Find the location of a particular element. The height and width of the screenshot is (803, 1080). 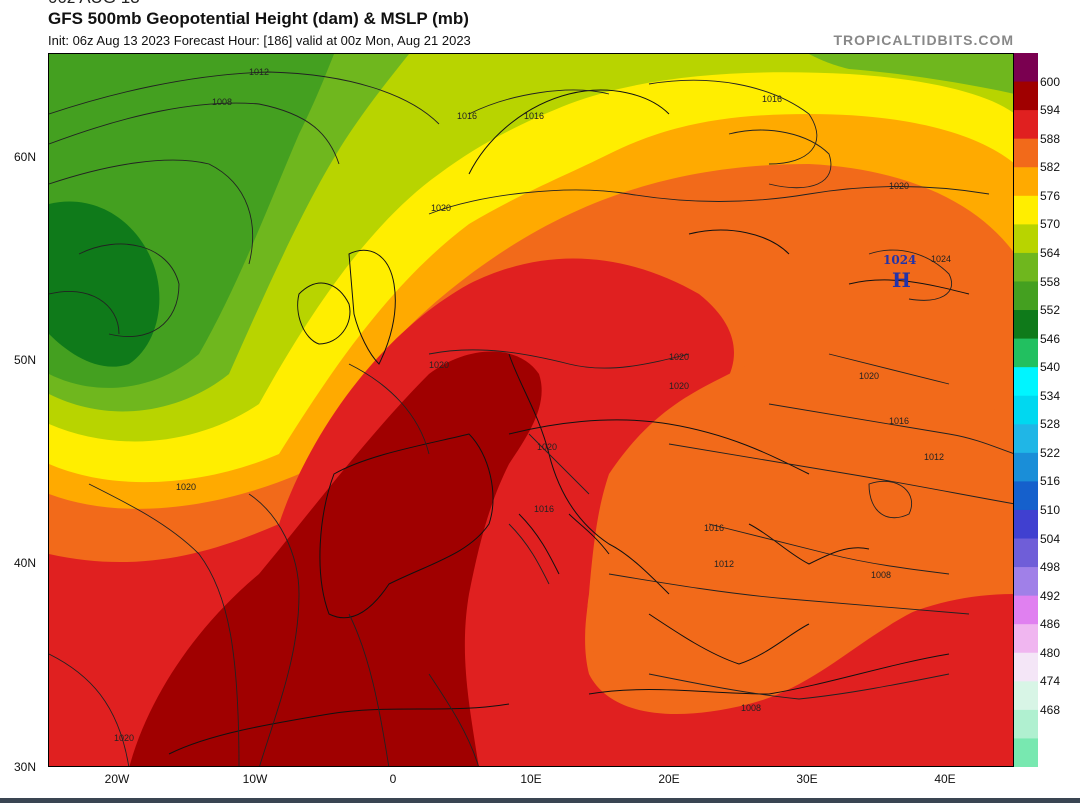

high-pressure-marker: H is located at coordinates (901, 280).